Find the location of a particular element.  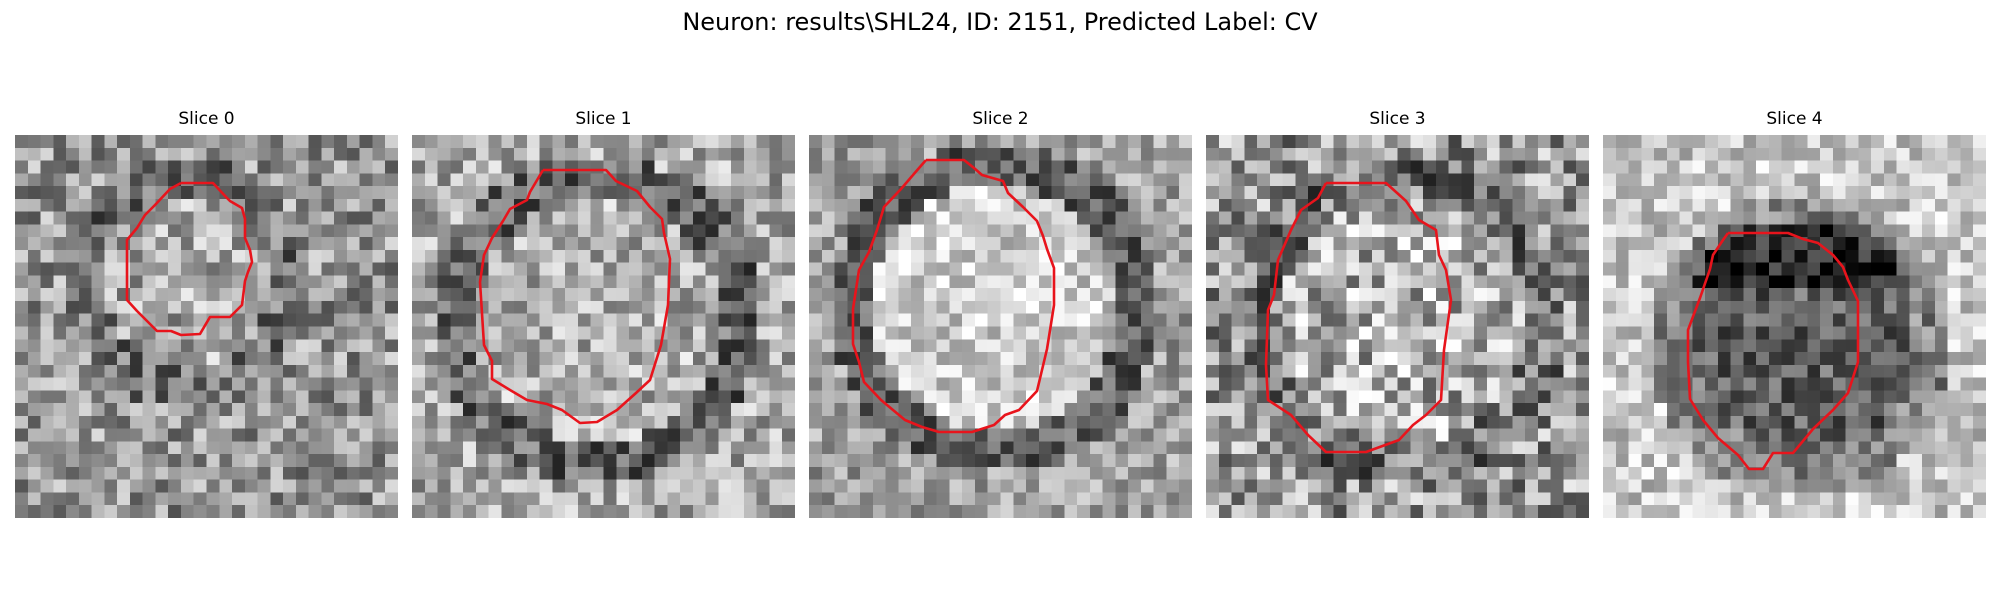

slice-2-image is located at coordinates (1000, 326).